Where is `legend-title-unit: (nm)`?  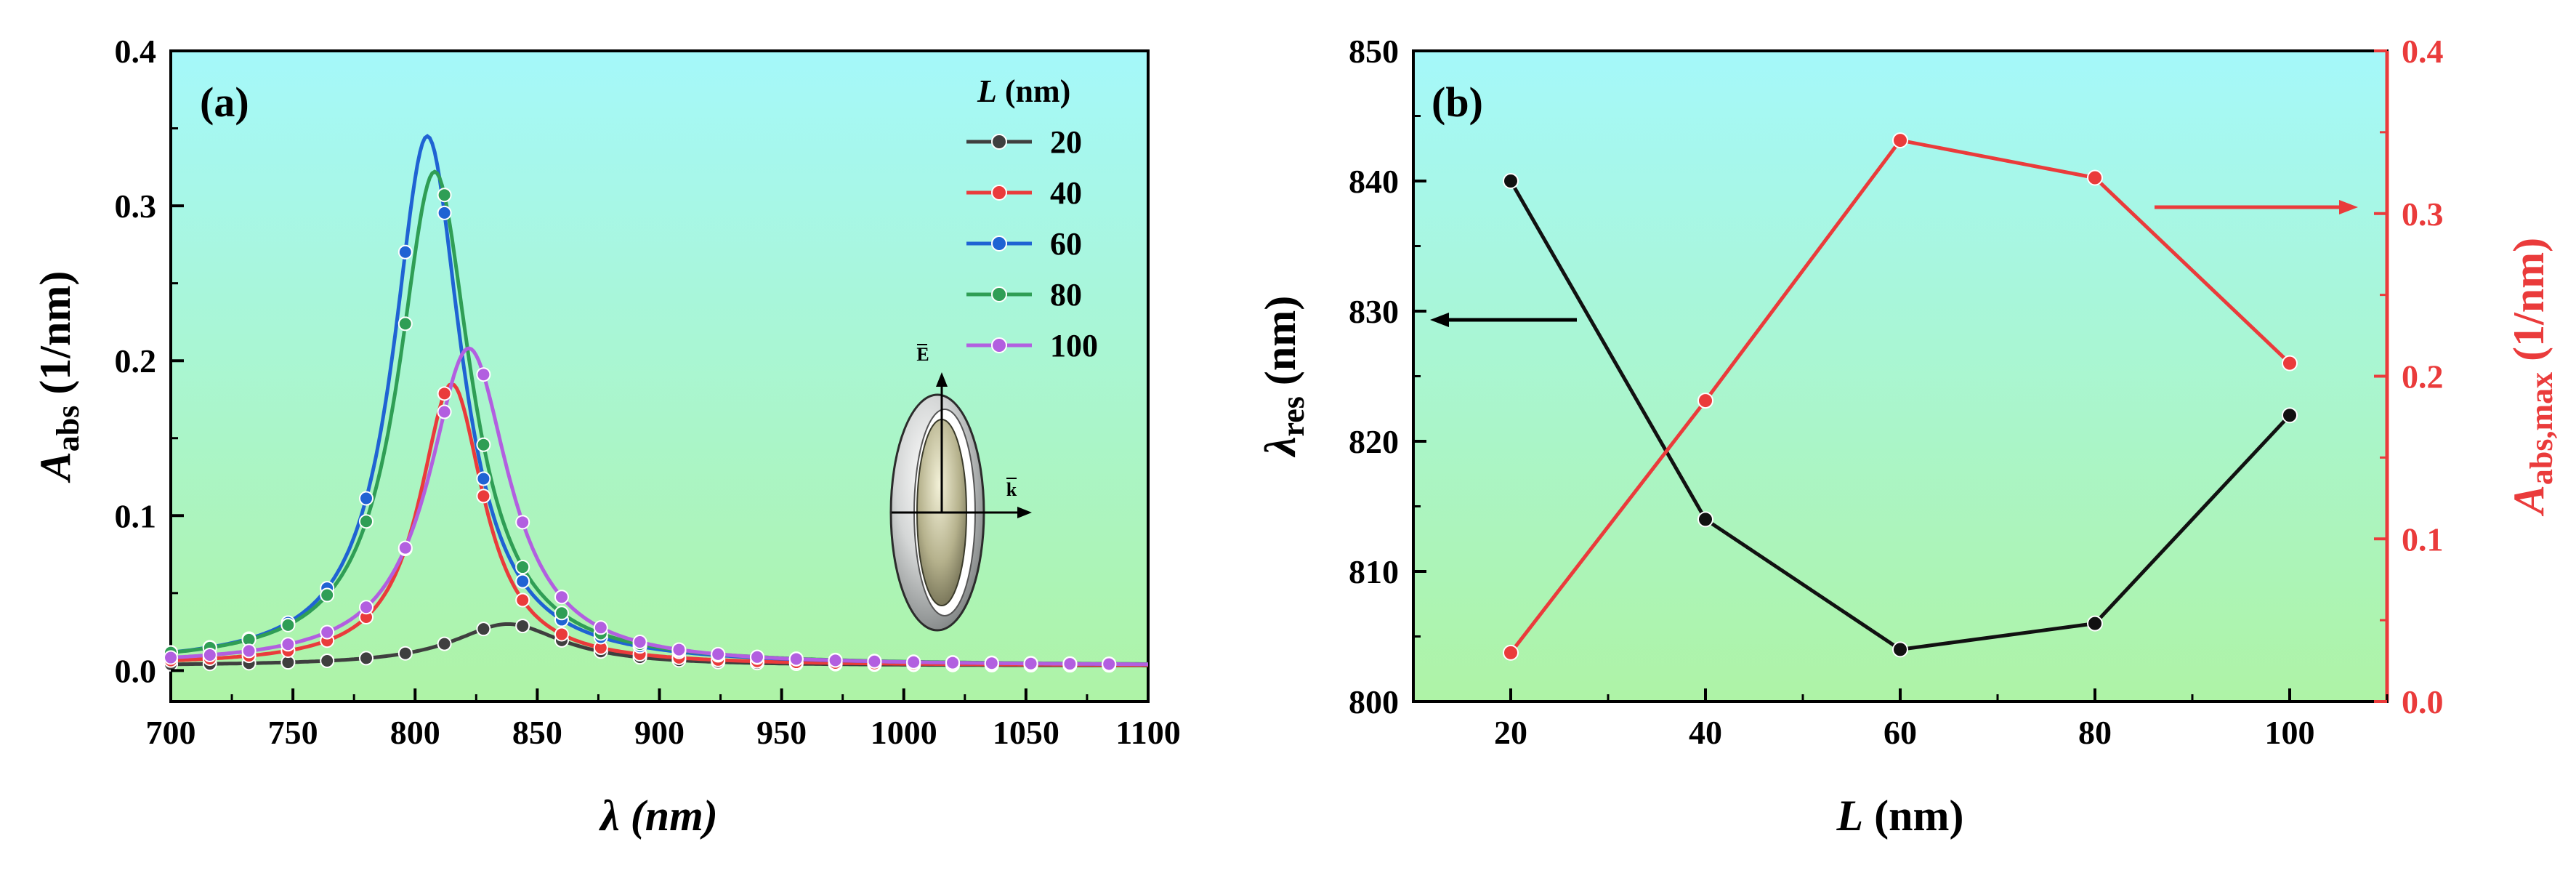 legend-title-unit: (nm) is located at coordinates (1034, 91).